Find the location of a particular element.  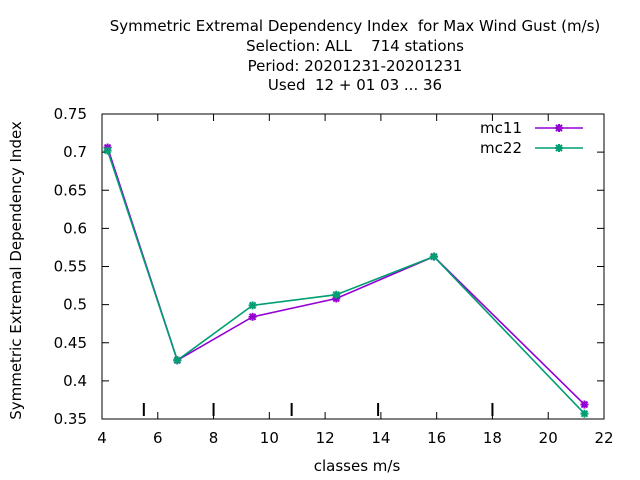

y-tick-label: 0.45 is located at coordinates (70, 343).